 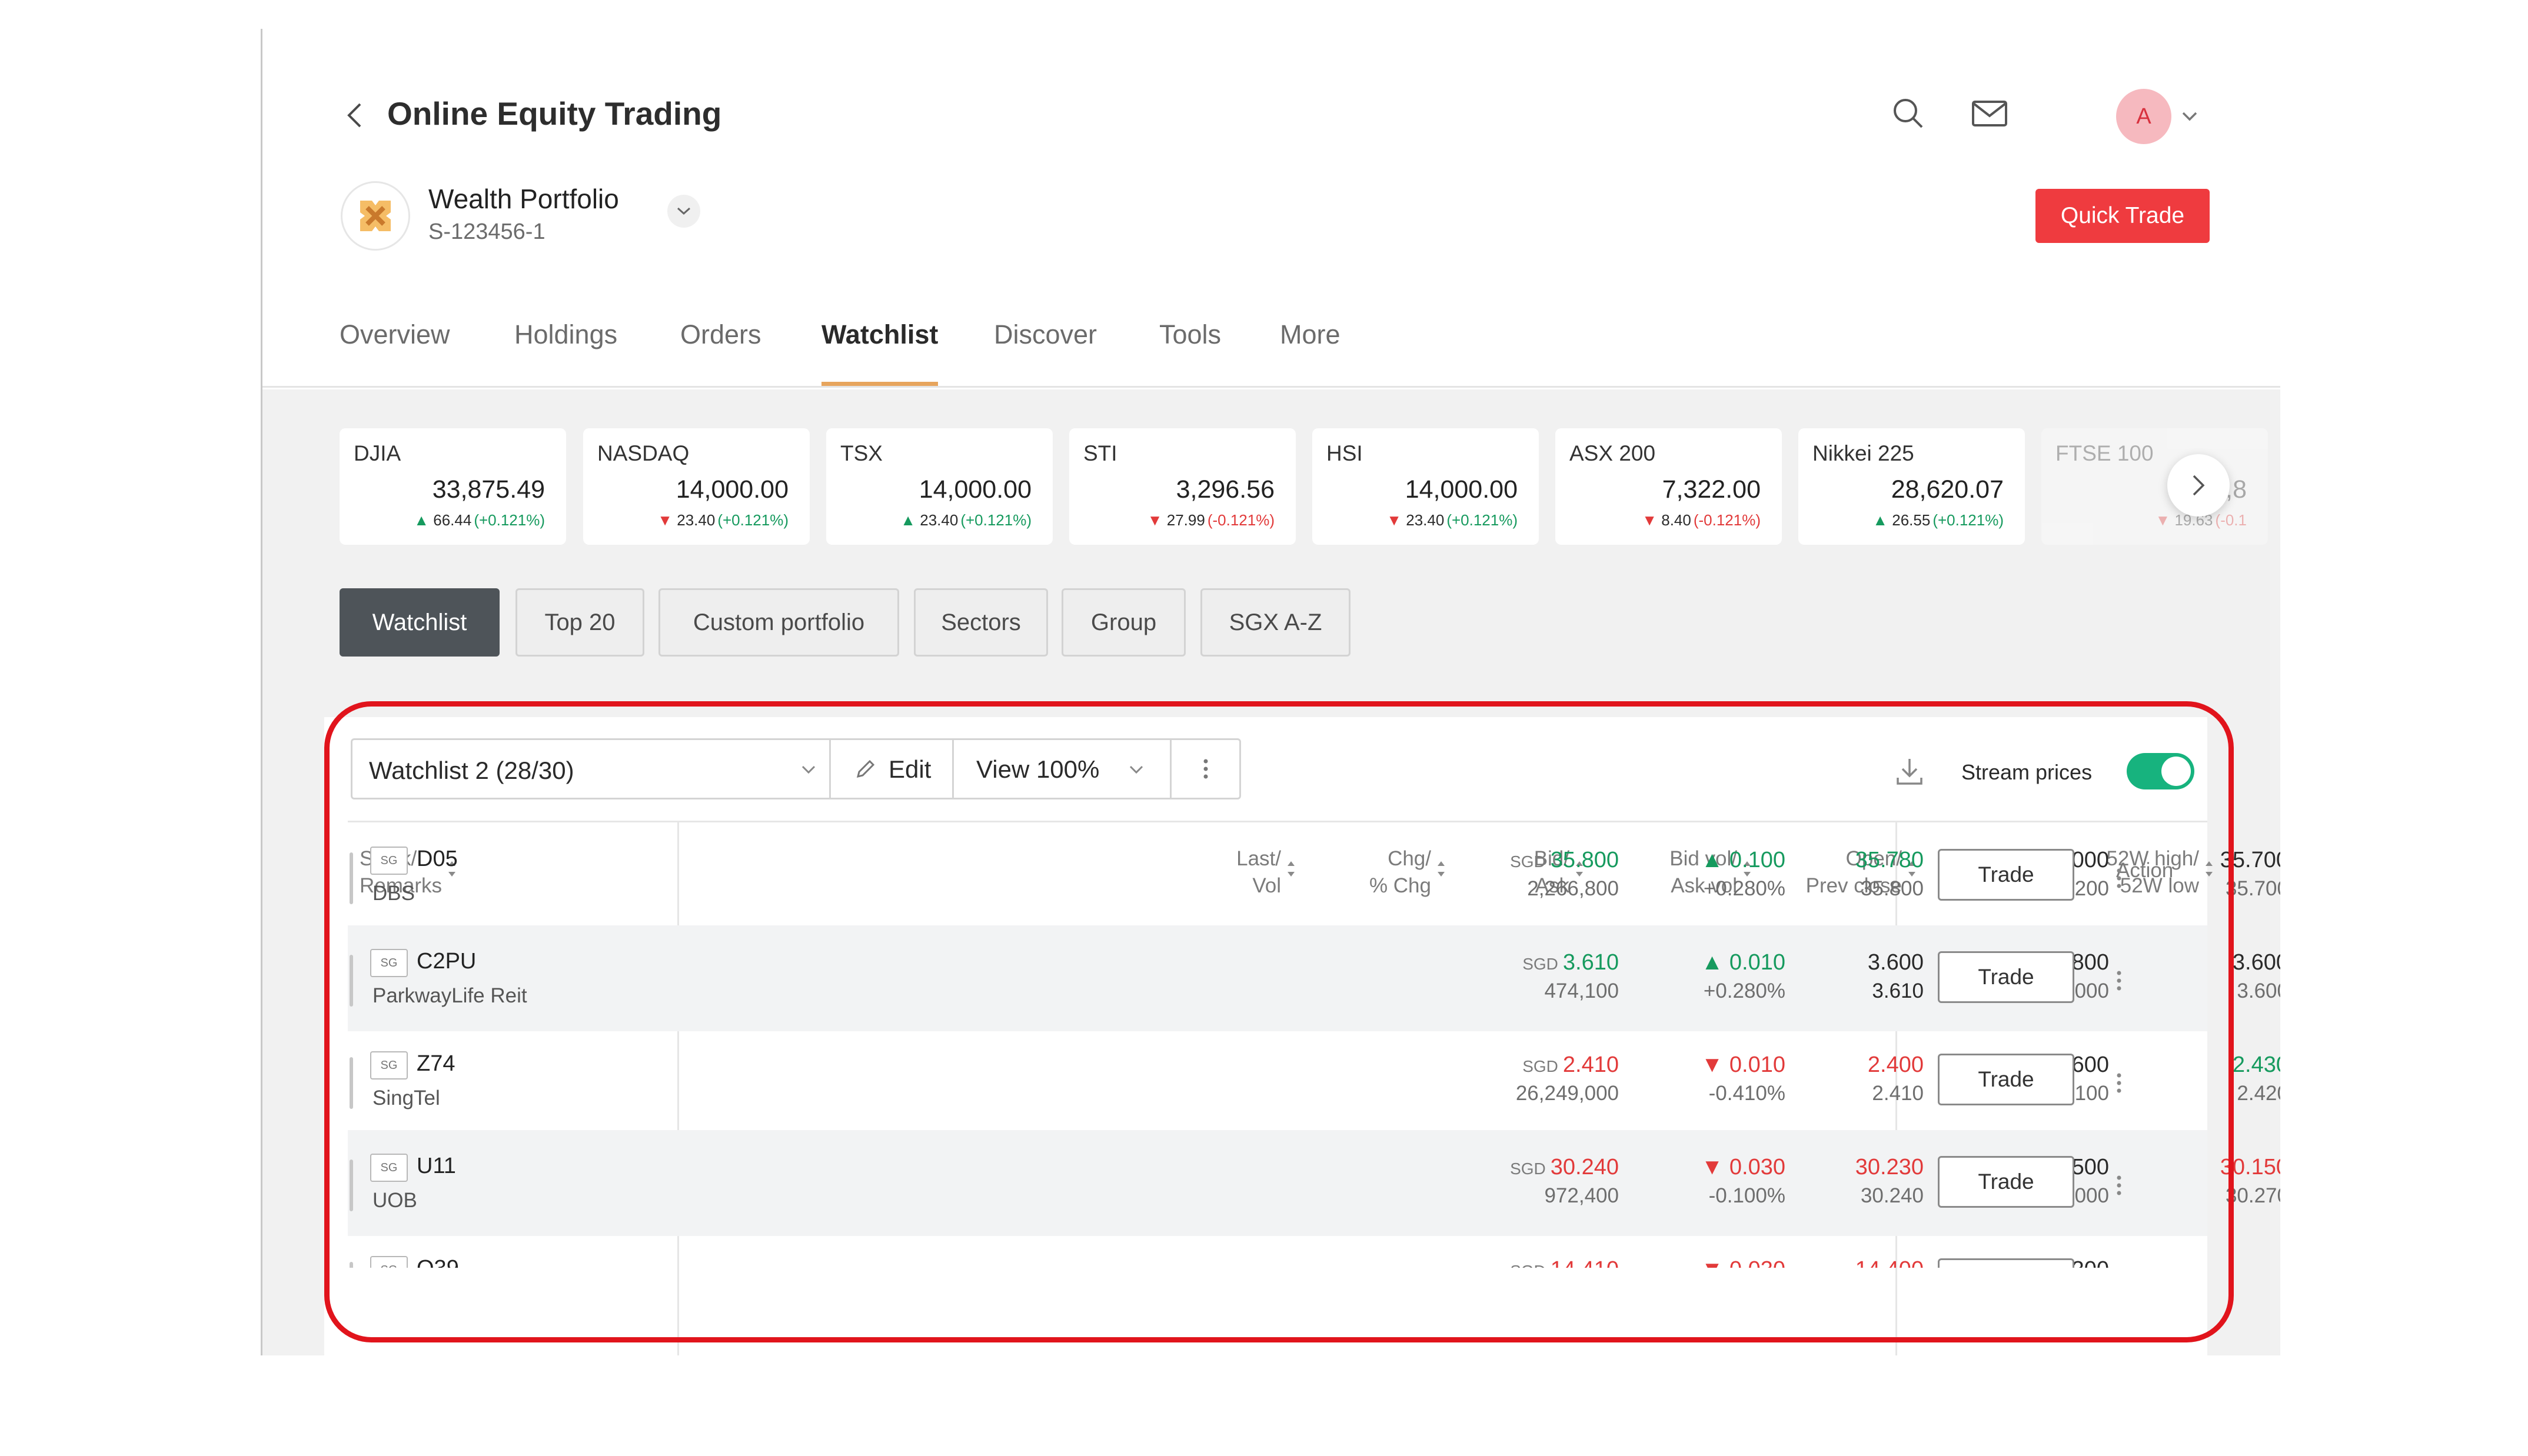 I want to click on last-price: SGD 35.800, so click(x=1564, y=860).